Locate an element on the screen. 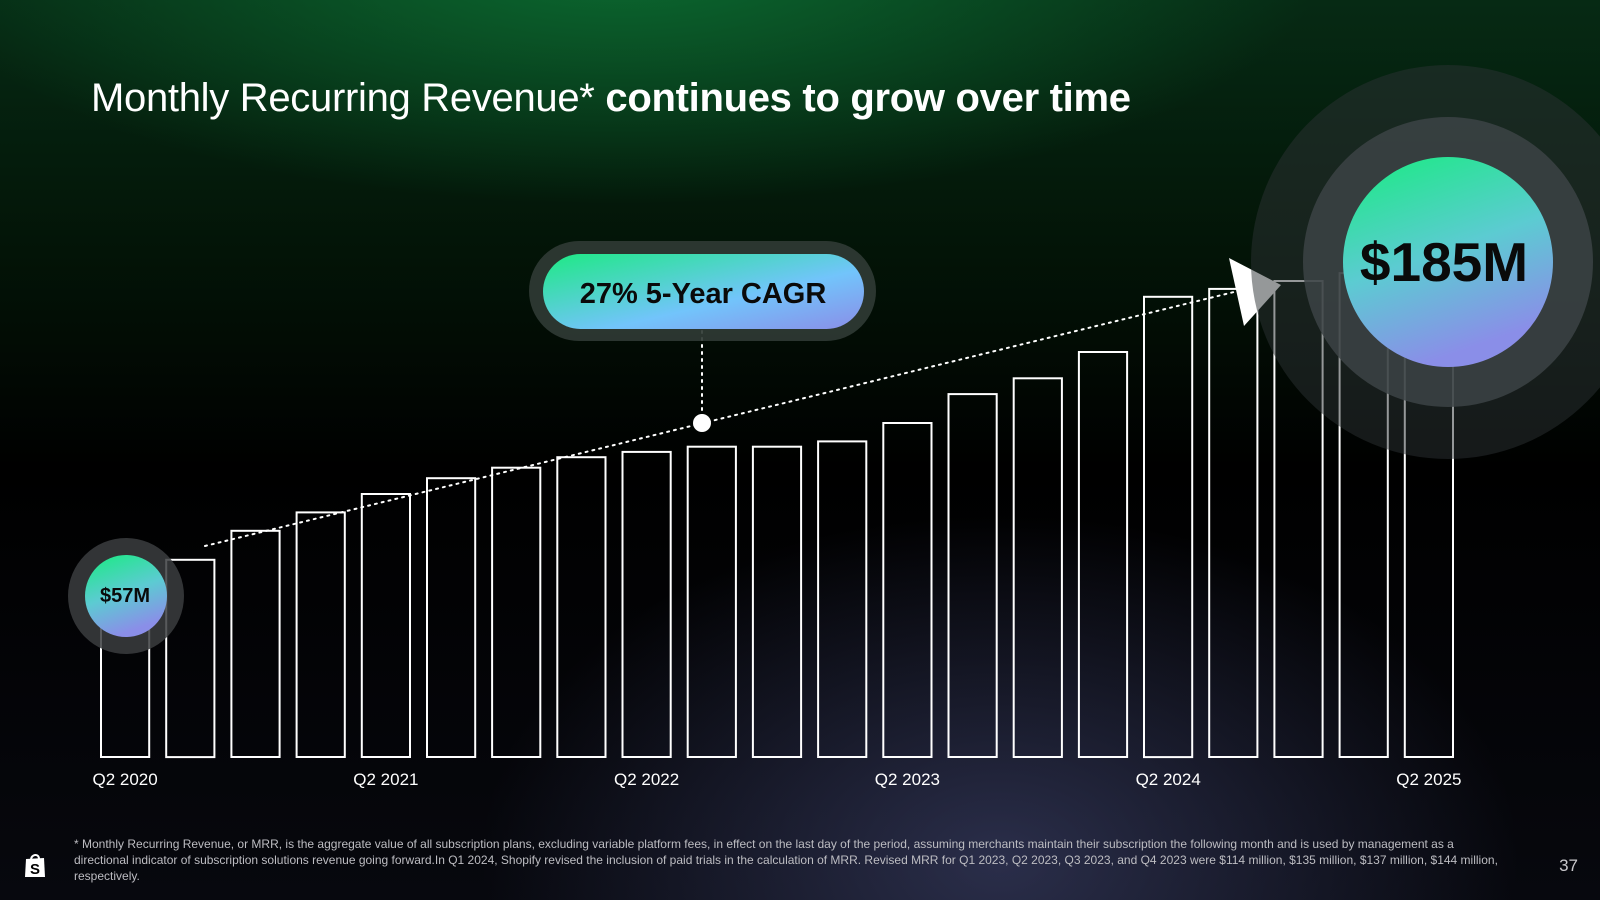 The width and height of the screenshot is (1600, 900). bar-q3-2023 is located at coordinates (972, 575).